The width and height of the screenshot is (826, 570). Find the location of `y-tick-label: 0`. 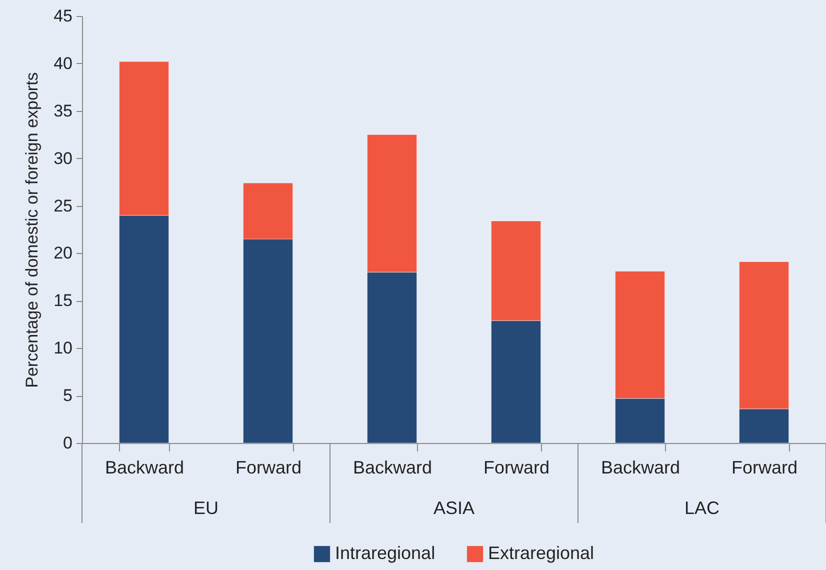

y-tick-label: 0 is located at coordinates (67, 443).